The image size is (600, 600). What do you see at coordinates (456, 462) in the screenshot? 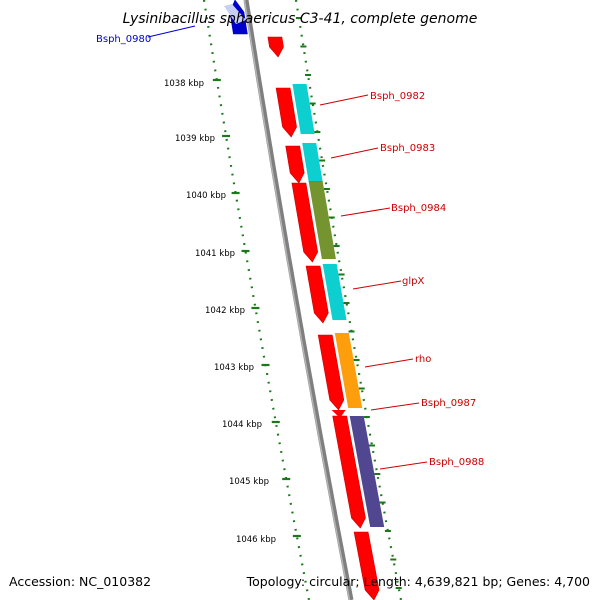
I see `gene-label-bsph-0988: Bsph_0988` at bounding box center [456, 462].